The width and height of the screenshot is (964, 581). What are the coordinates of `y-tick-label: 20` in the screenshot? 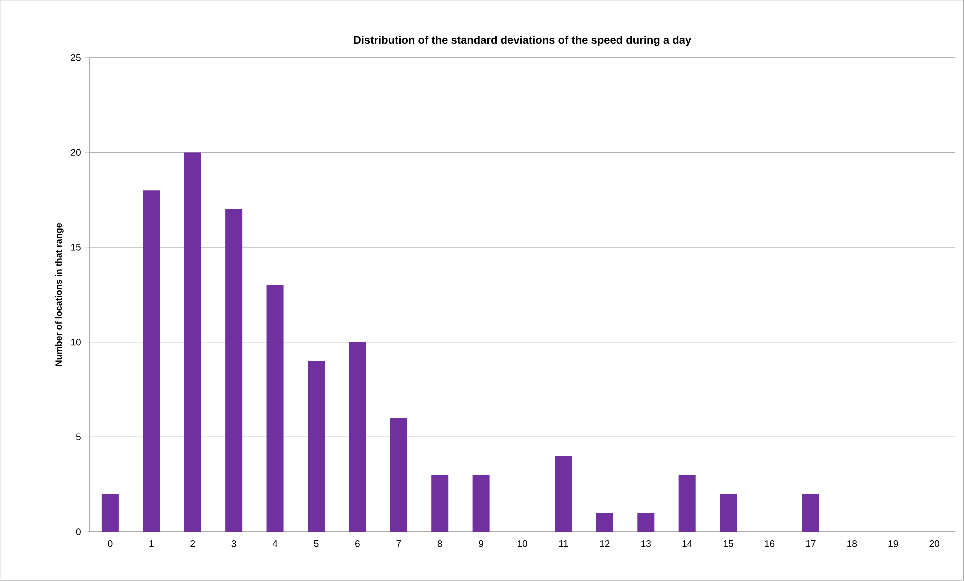 It's located at (76, 152).